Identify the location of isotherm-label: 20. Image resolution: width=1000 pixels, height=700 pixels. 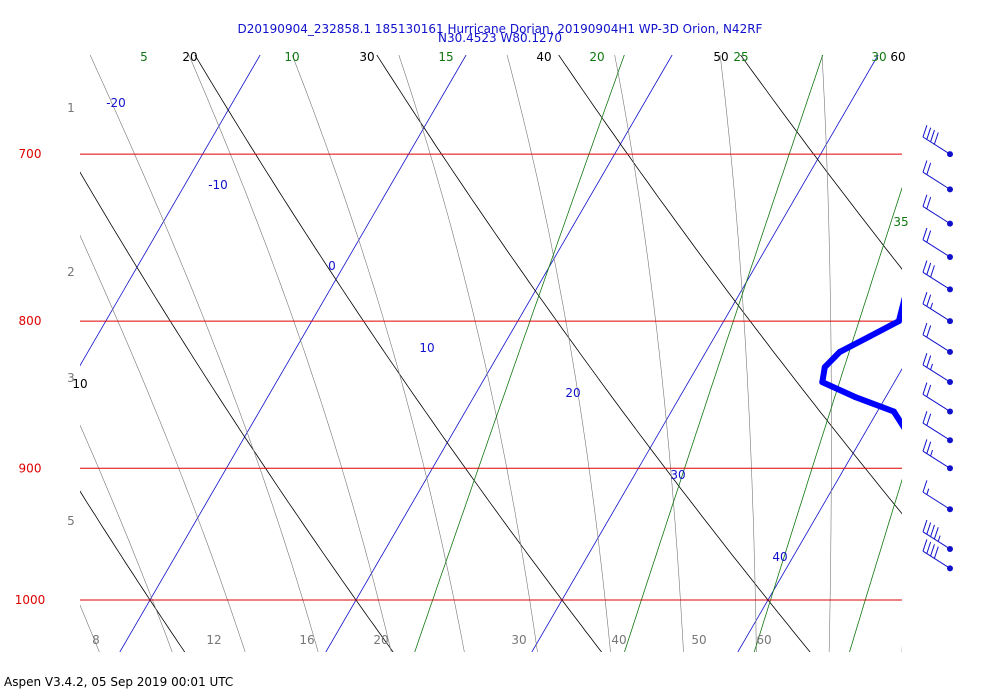
(572, 393).